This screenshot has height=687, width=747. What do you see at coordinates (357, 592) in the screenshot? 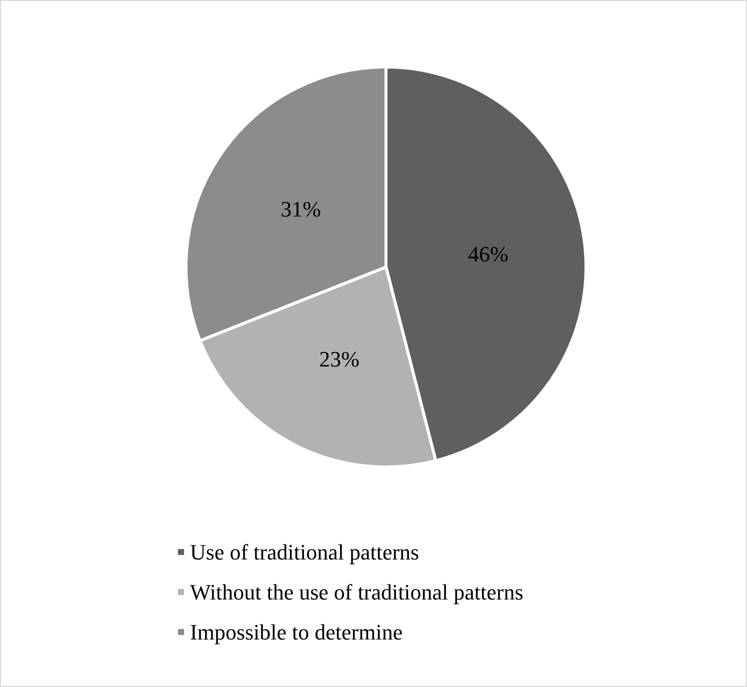
I see `legend-label: Without the use of traditional patterns` at bounding box center [357, 592].